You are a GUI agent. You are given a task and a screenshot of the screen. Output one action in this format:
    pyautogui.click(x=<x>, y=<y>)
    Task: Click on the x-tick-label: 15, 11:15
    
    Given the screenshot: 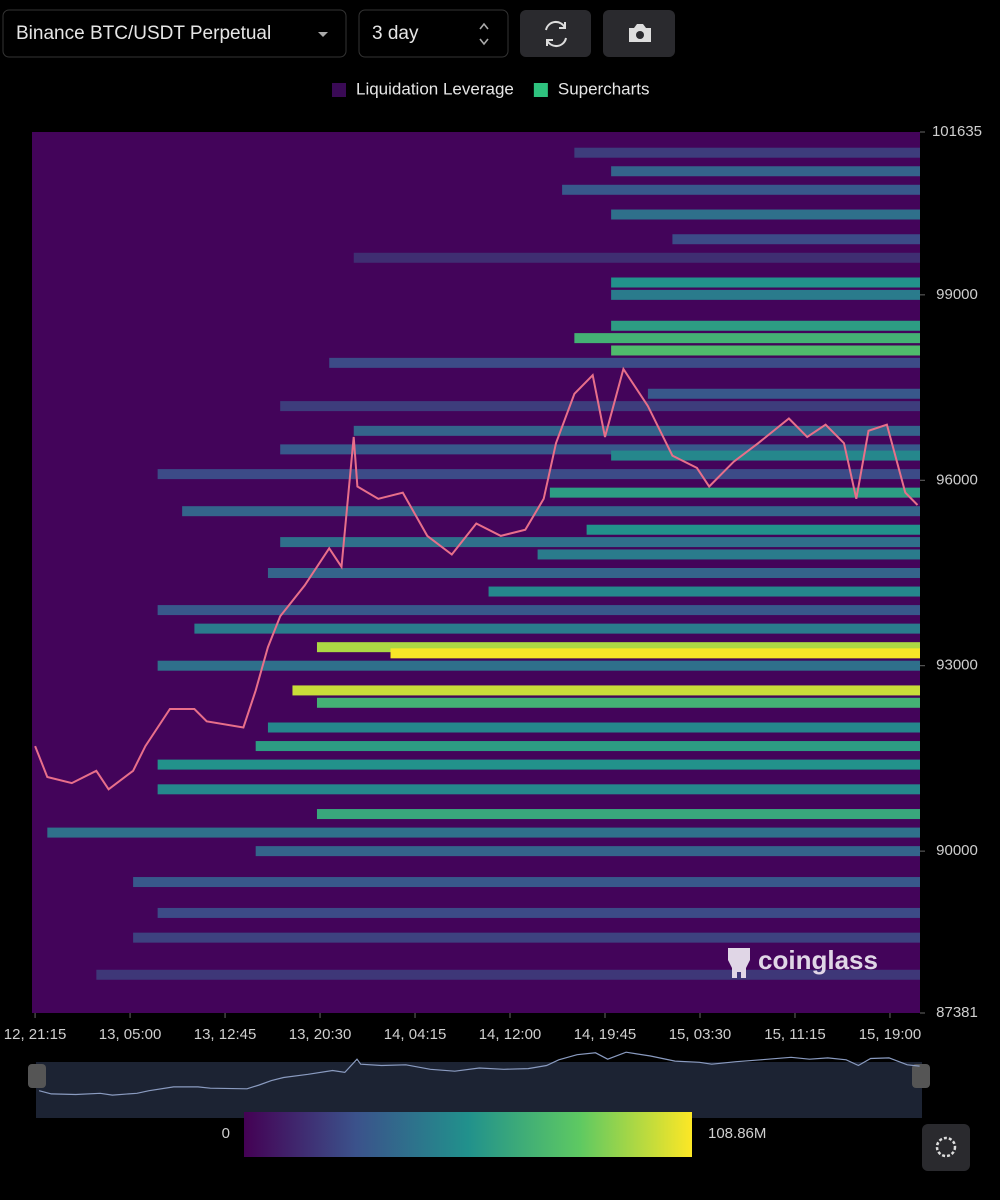 What is the action you would take?
    pyautogui.click(x=794, y=1034)
    